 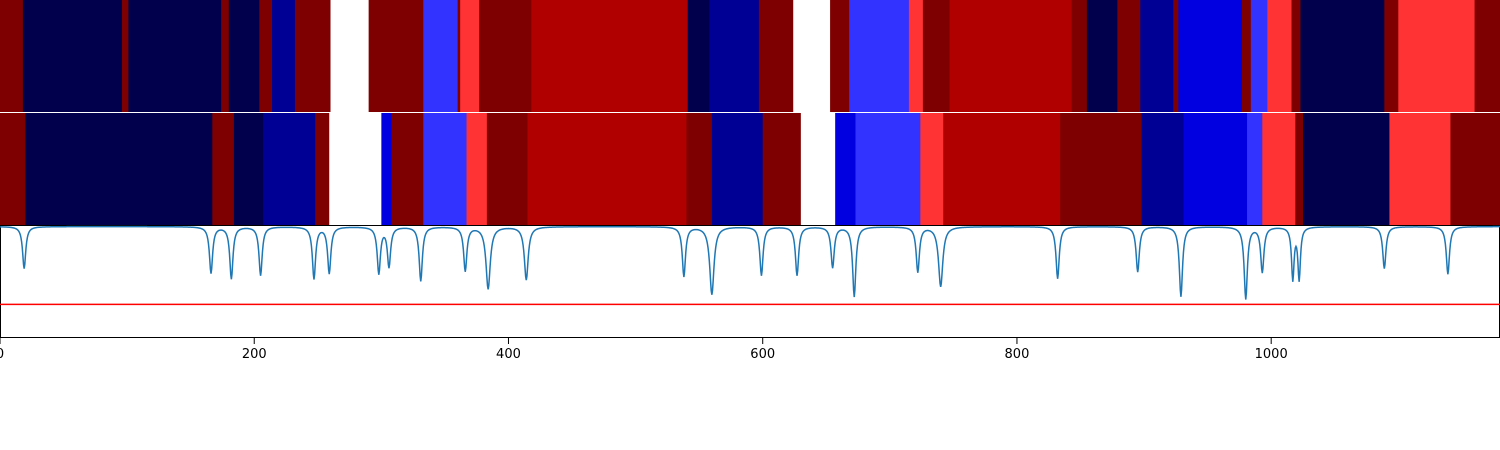 I want to click on x-tick-label-400: 400, so click(x=508, y=354).